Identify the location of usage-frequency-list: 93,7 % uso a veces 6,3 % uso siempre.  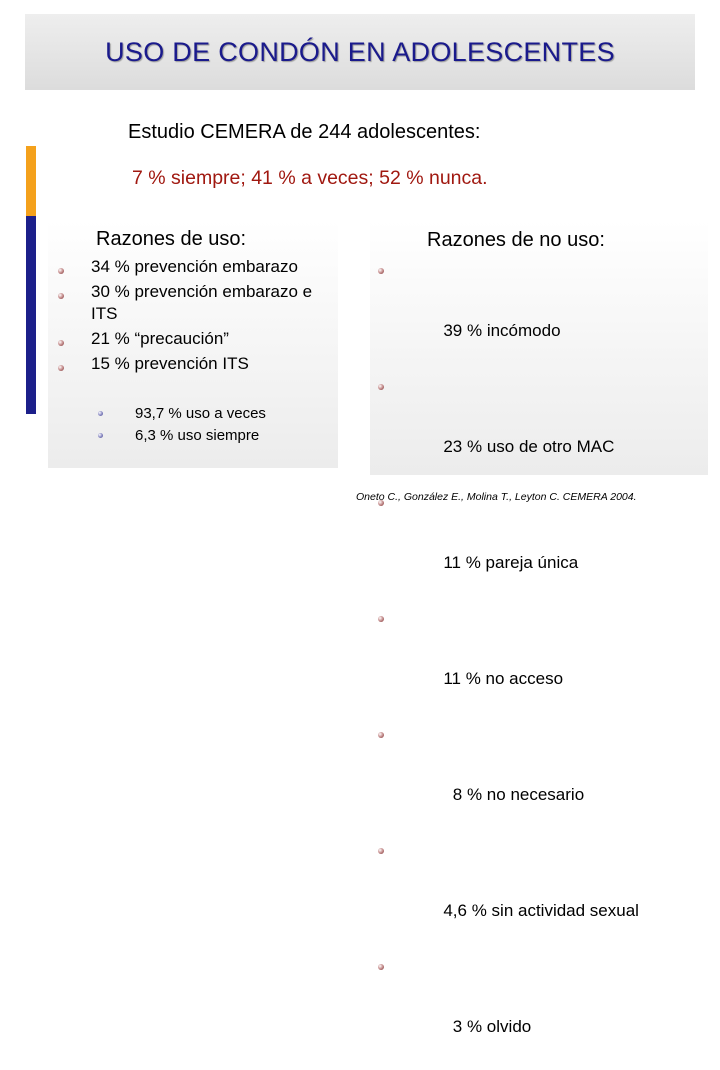
(218, 425).